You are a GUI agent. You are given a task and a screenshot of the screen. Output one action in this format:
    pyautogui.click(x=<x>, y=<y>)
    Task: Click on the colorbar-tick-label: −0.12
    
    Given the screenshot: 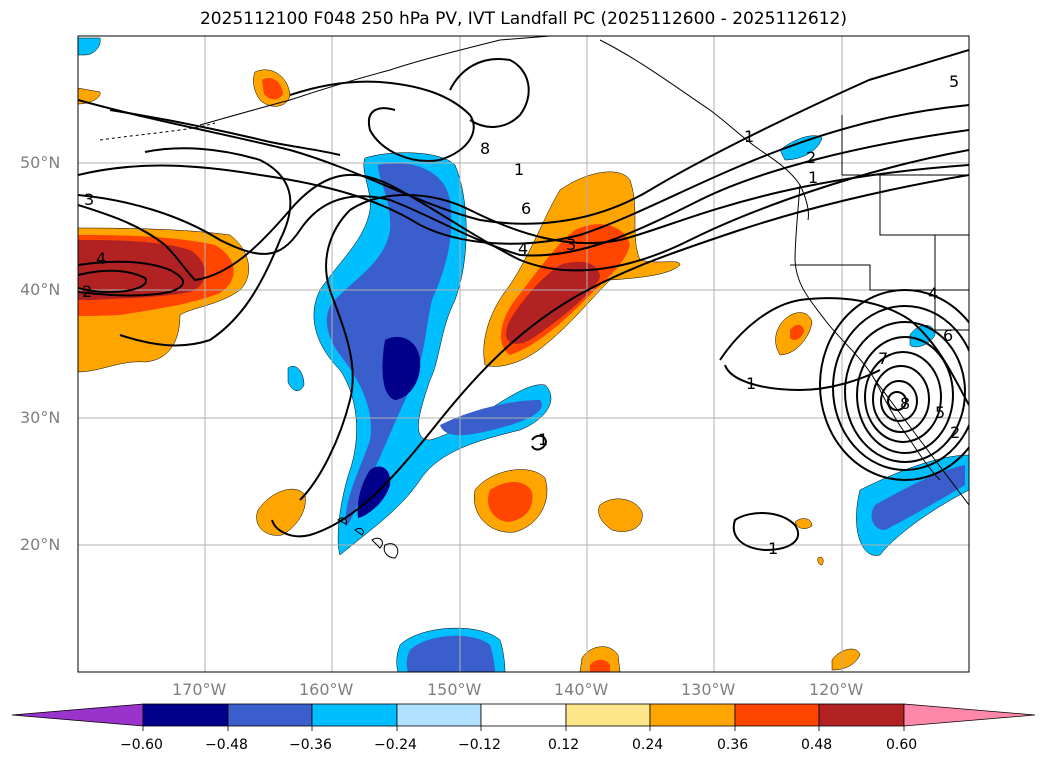 What is the action you would take?
    pyautogui.click(x=479, y=745)
    